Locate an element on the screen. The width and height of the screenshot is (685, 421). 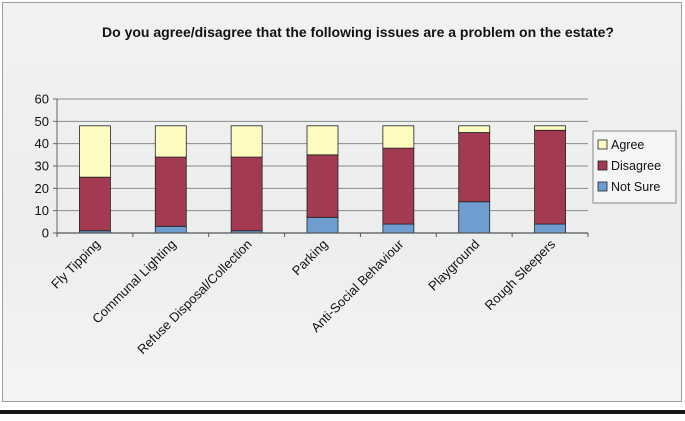
legend: Agree Disagree Not Sure is located at coordinates (634, 167).